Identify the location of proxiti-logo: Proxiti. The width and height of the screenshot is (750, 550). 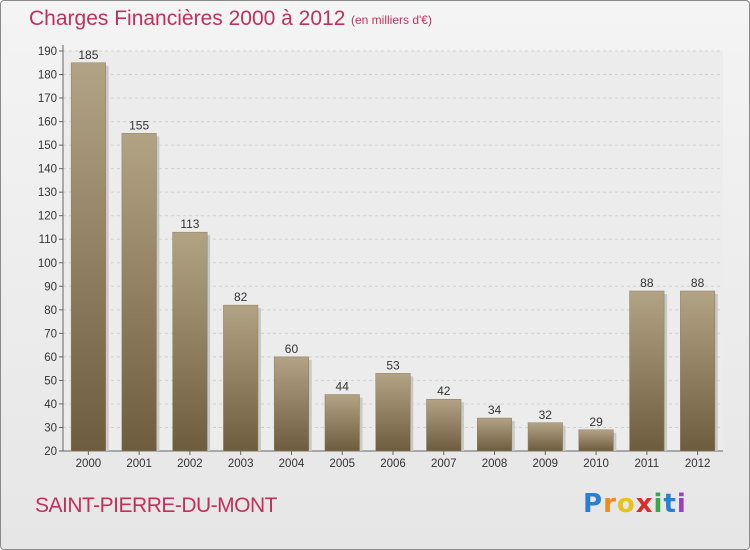
(635, 504).